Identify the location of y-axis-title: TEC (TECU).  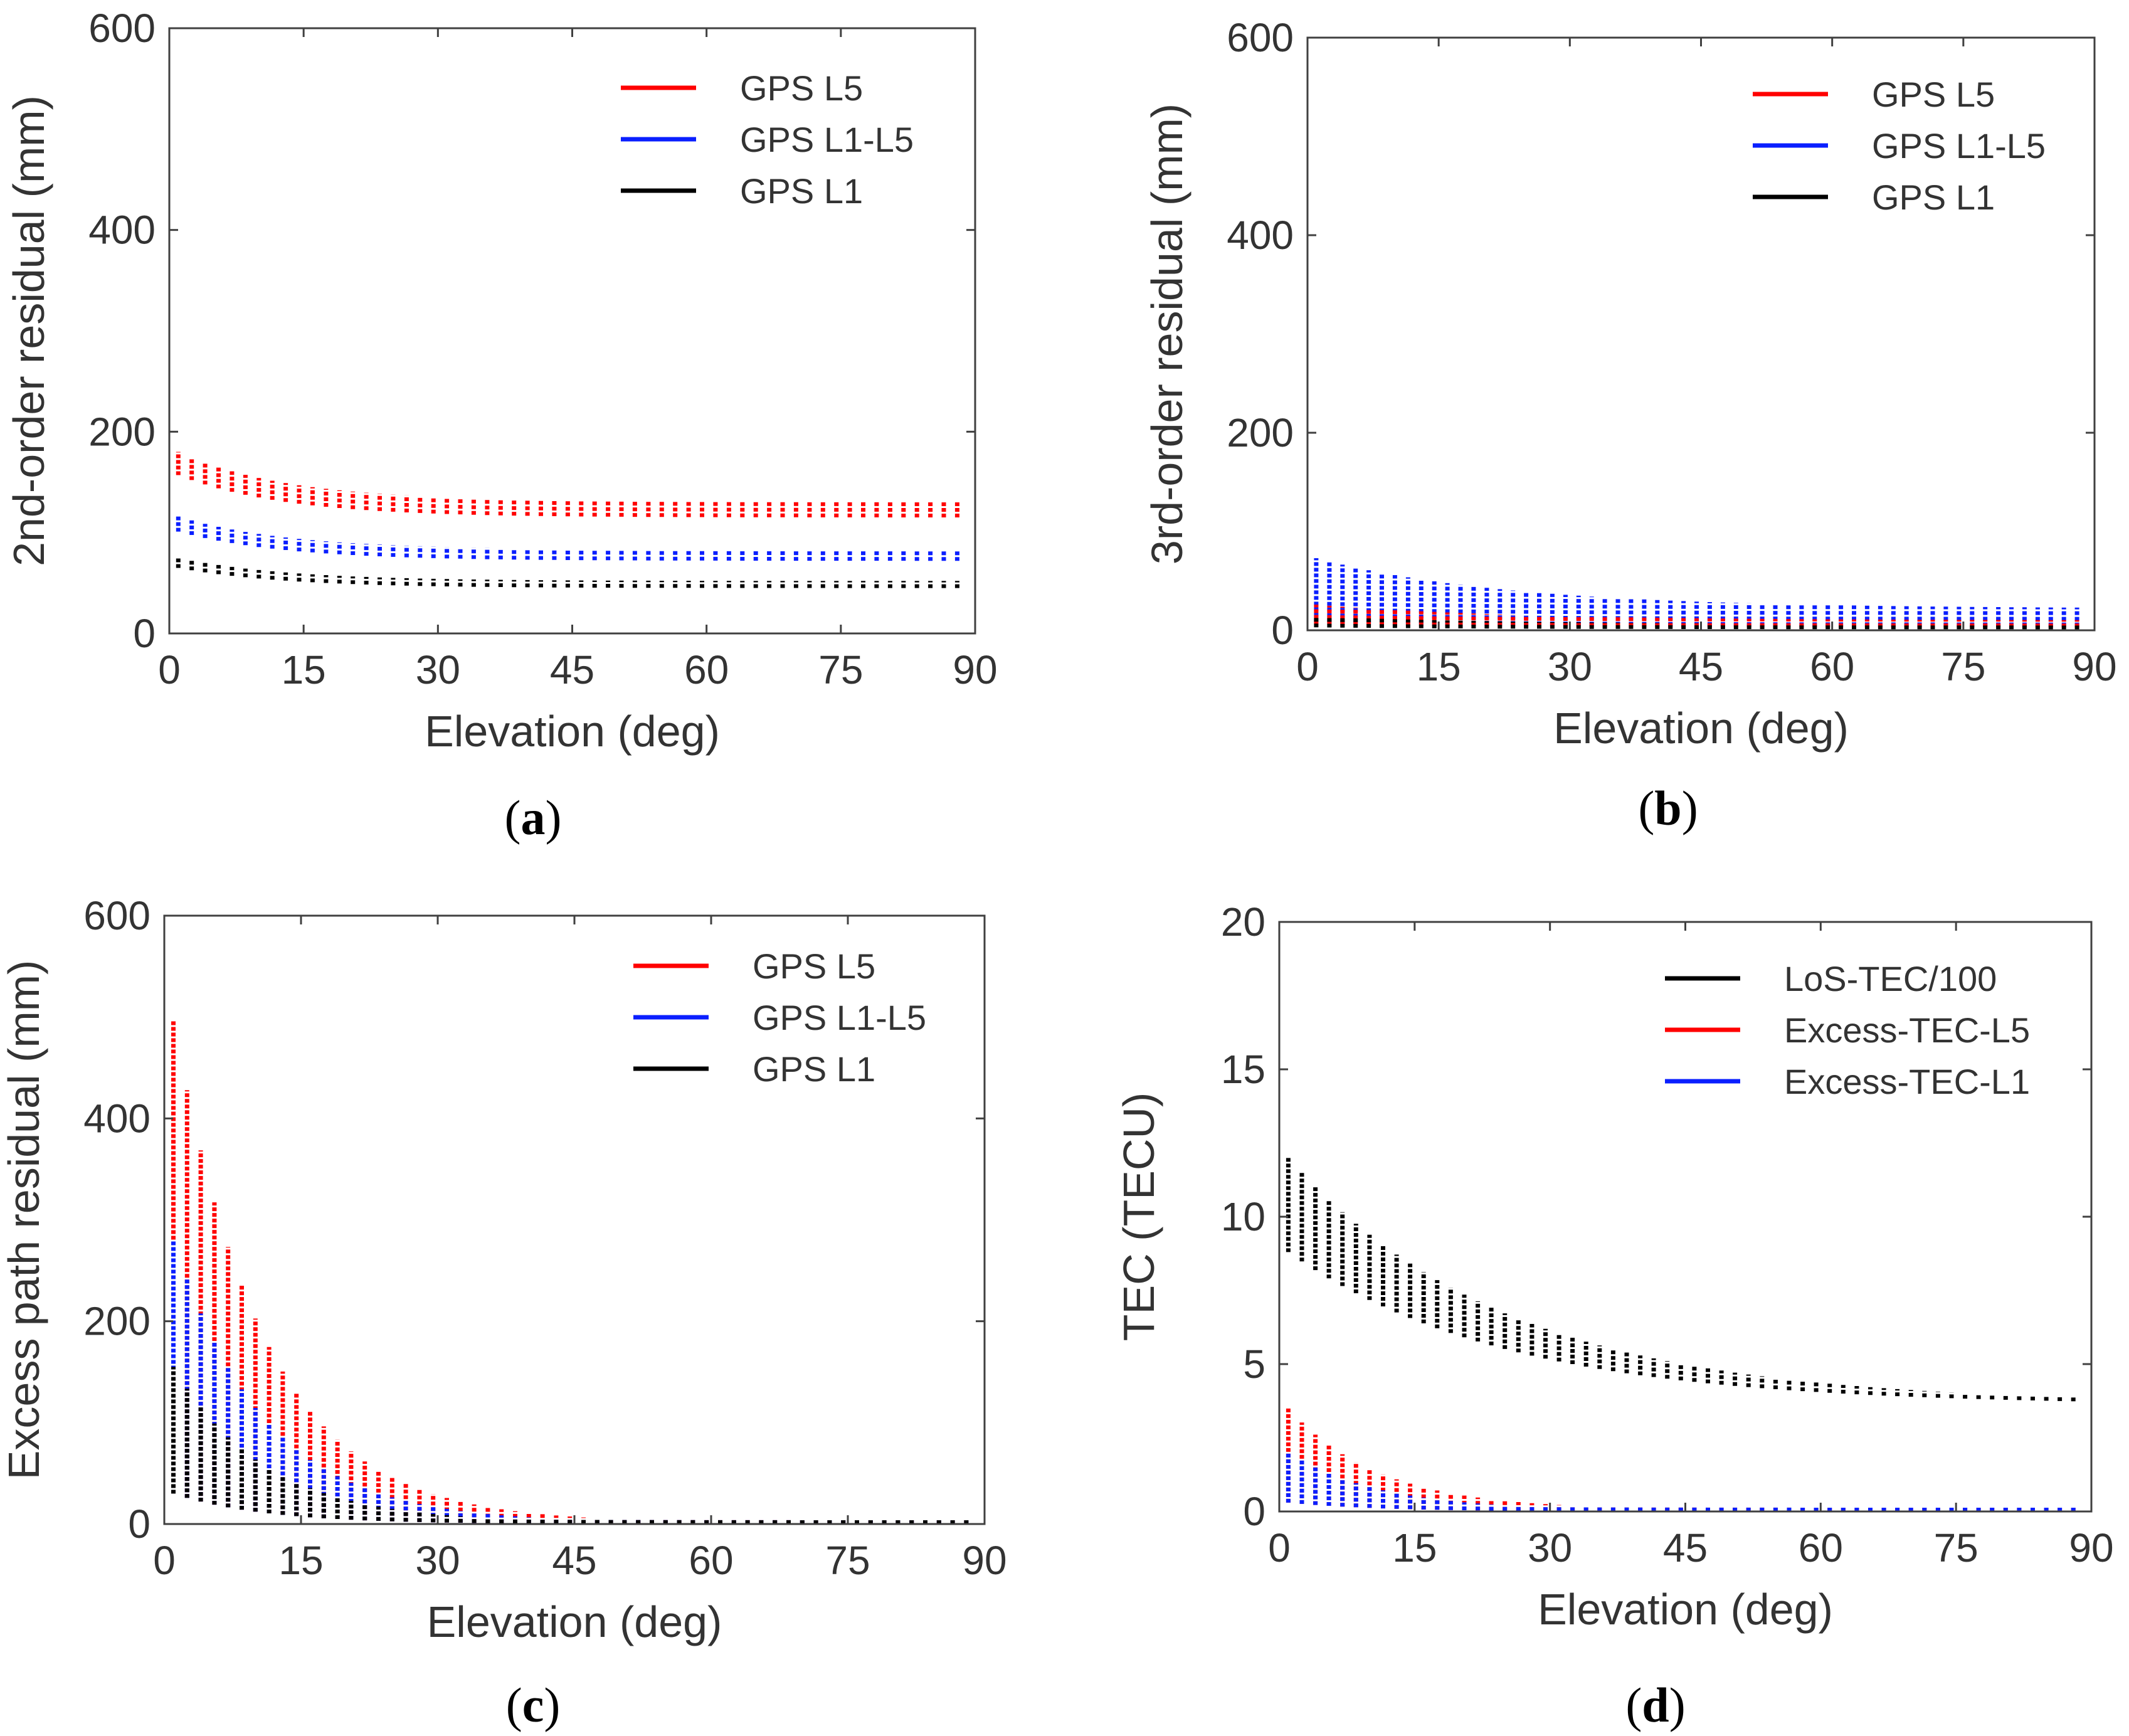
(1138, 1218).